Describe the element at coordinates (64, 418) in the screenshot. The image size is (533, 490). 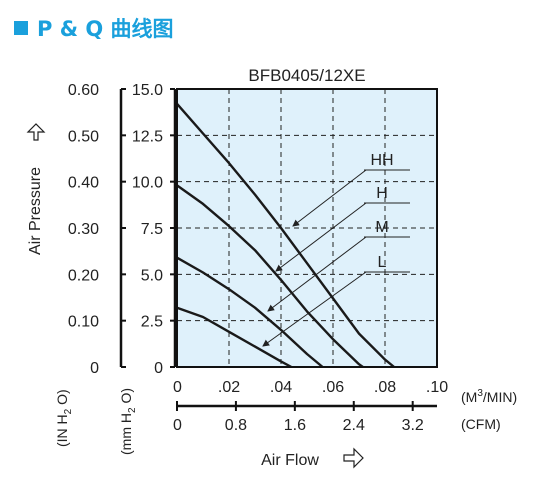
I see `y-unit-in-h2o: (IN H2 O)` at that location.